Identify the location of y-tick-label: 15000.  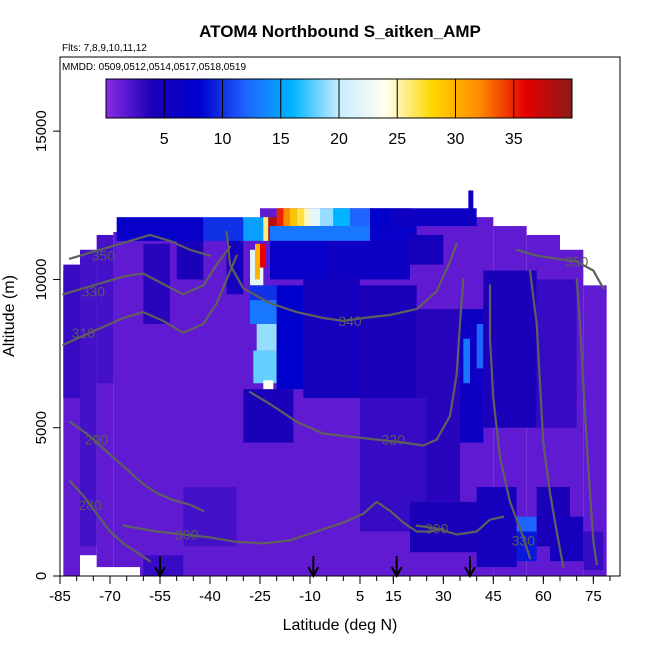
(41, 131).